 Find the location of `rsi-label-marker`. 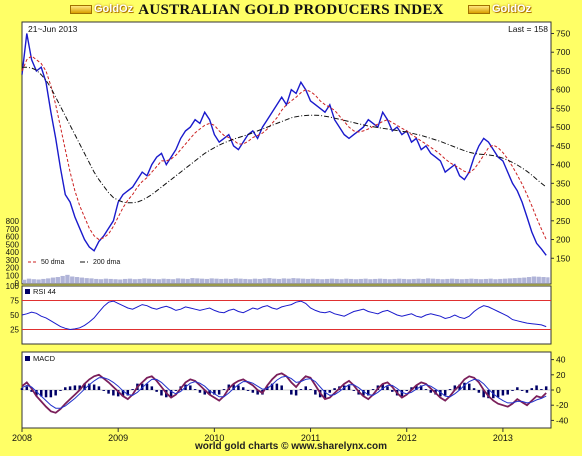

rsi-label-marker is located at coordinates (27, 291).